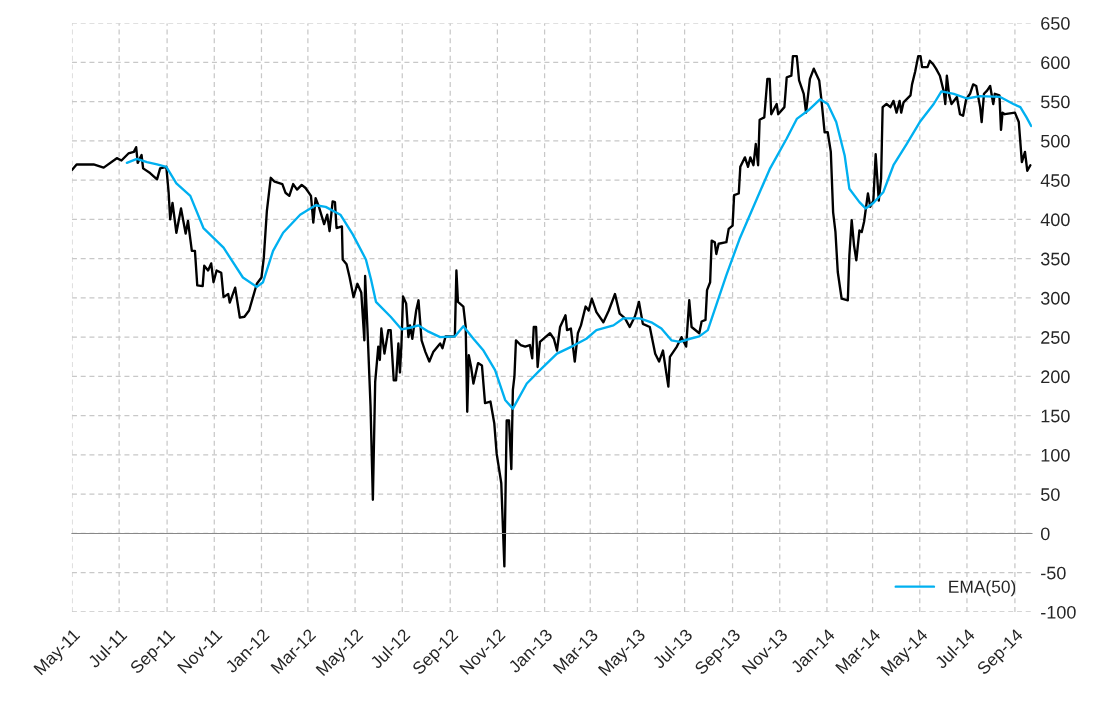  What do you see at coordinates (1055, 102) in the screenshot?
I see `y-tick-label: 550` at bounding box center [1055, 102].